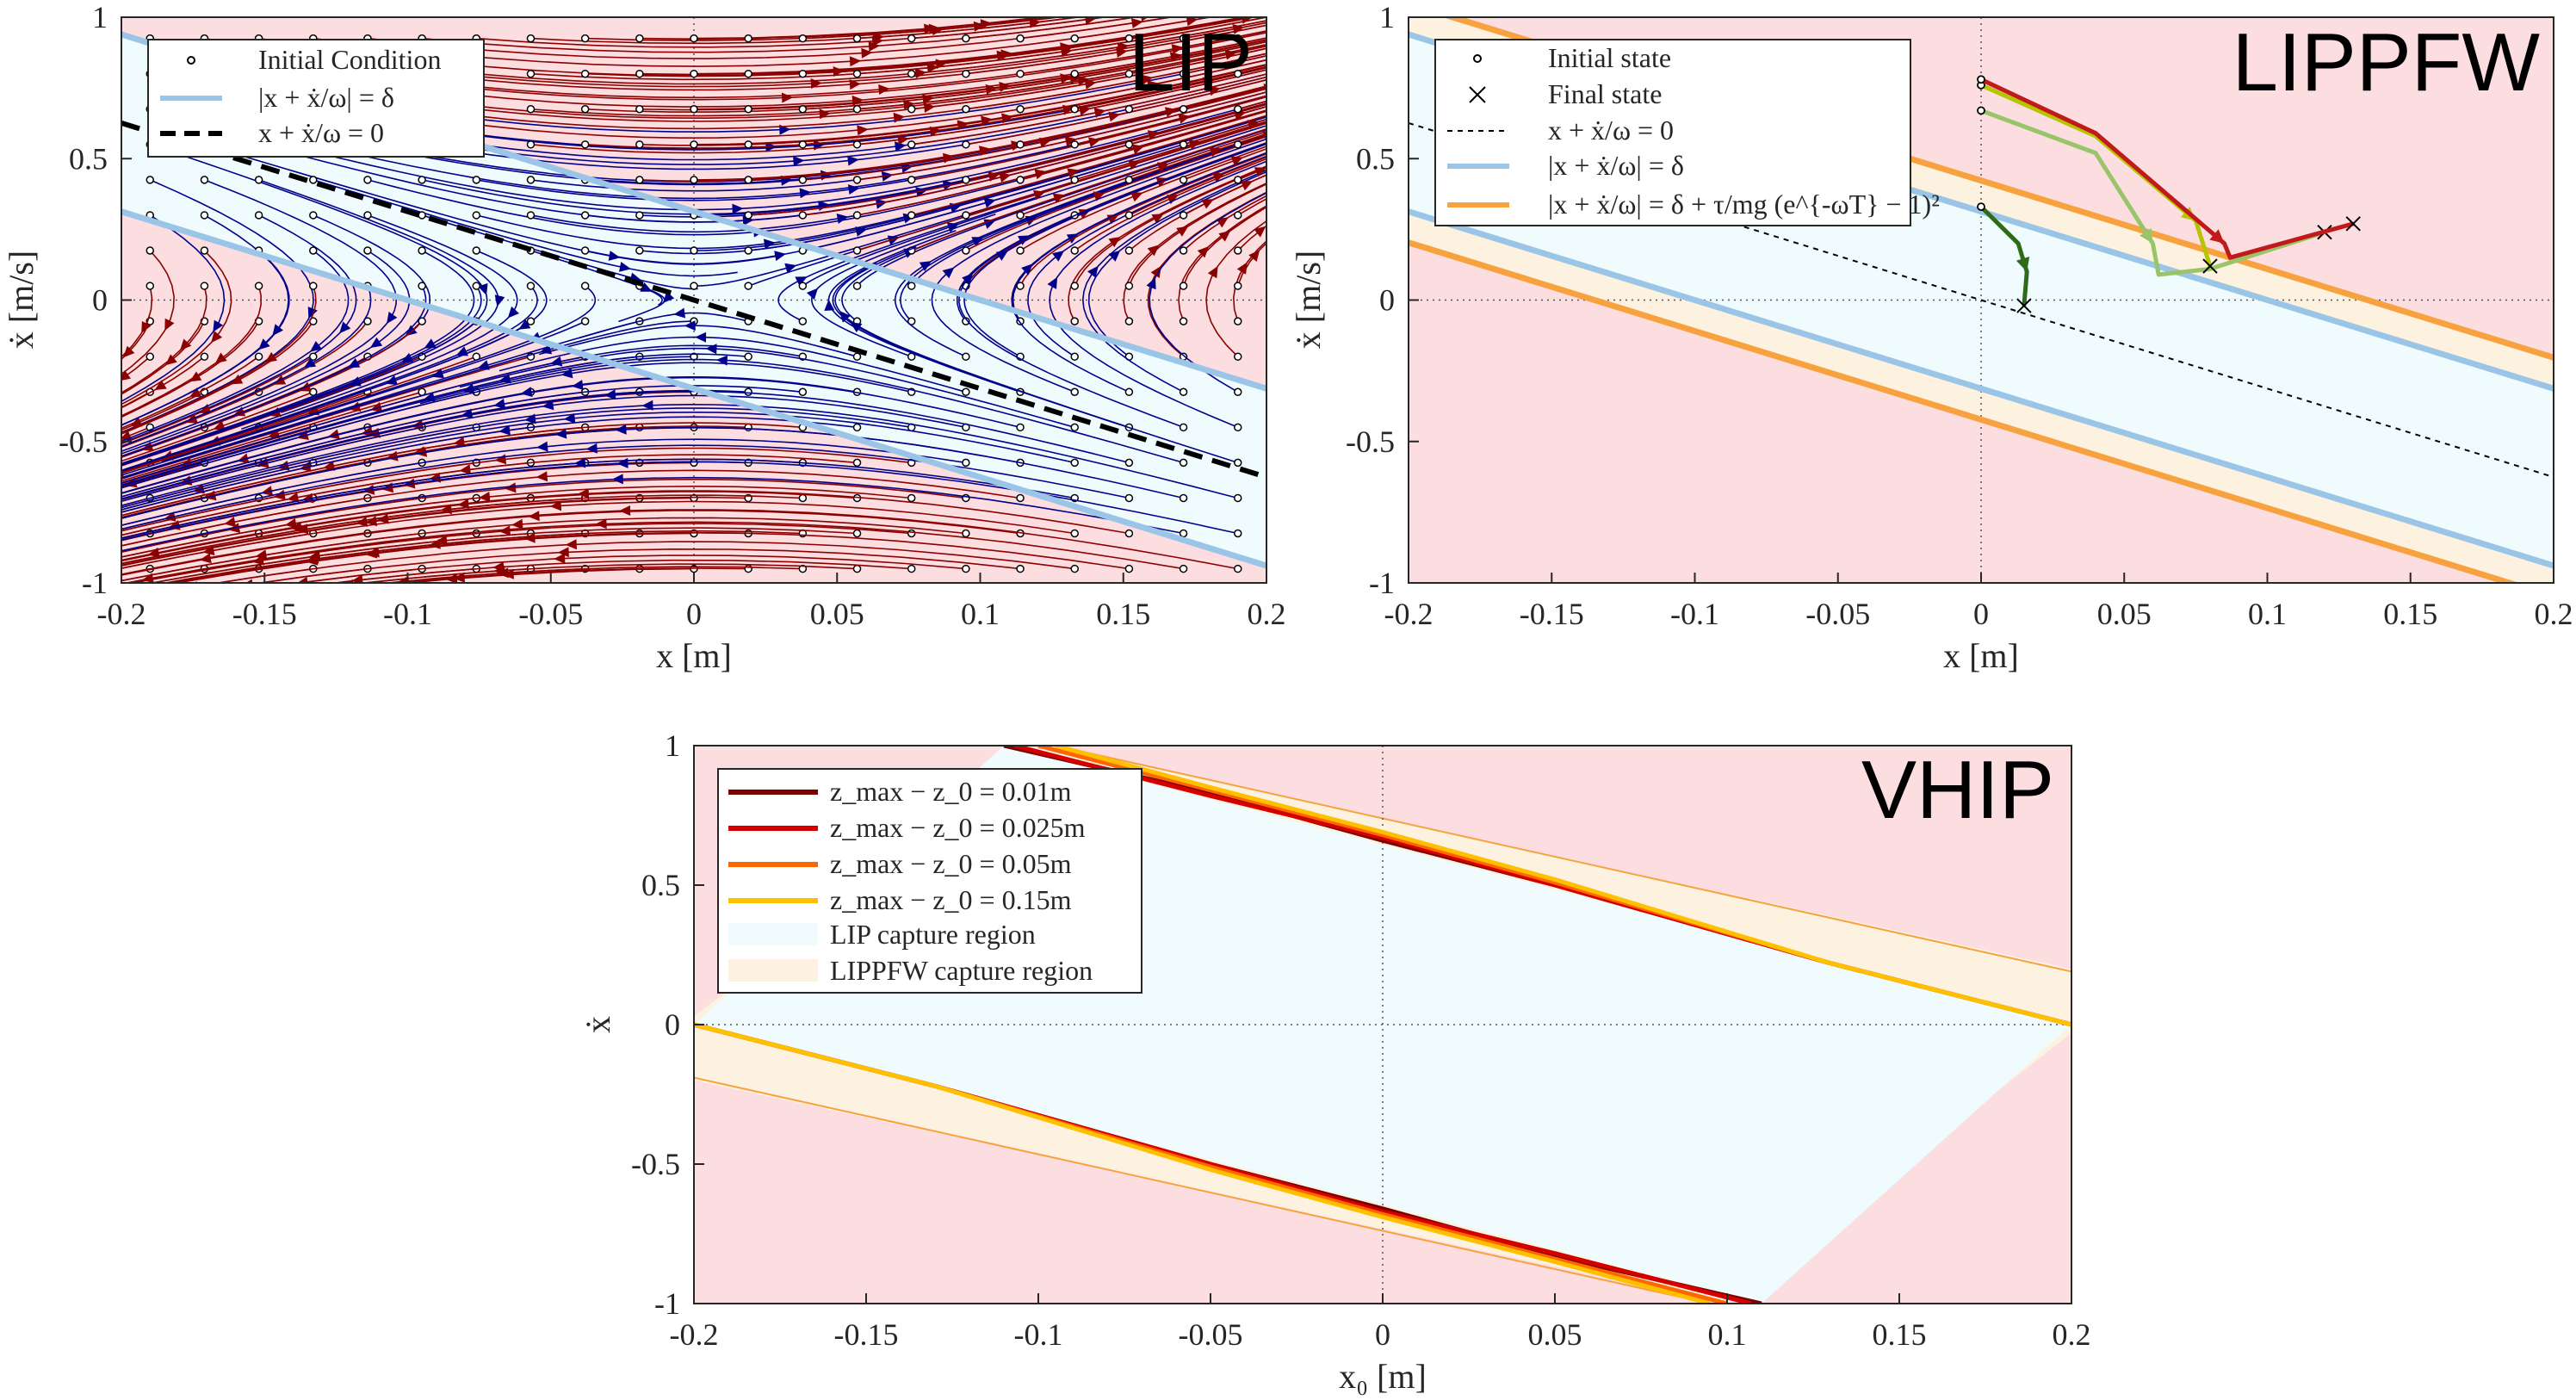  What do you see at coordinates (1563, 859) in the screenshot?
I see `vhip-lippfw-edge-upper` at bounding box center [1563, 859].